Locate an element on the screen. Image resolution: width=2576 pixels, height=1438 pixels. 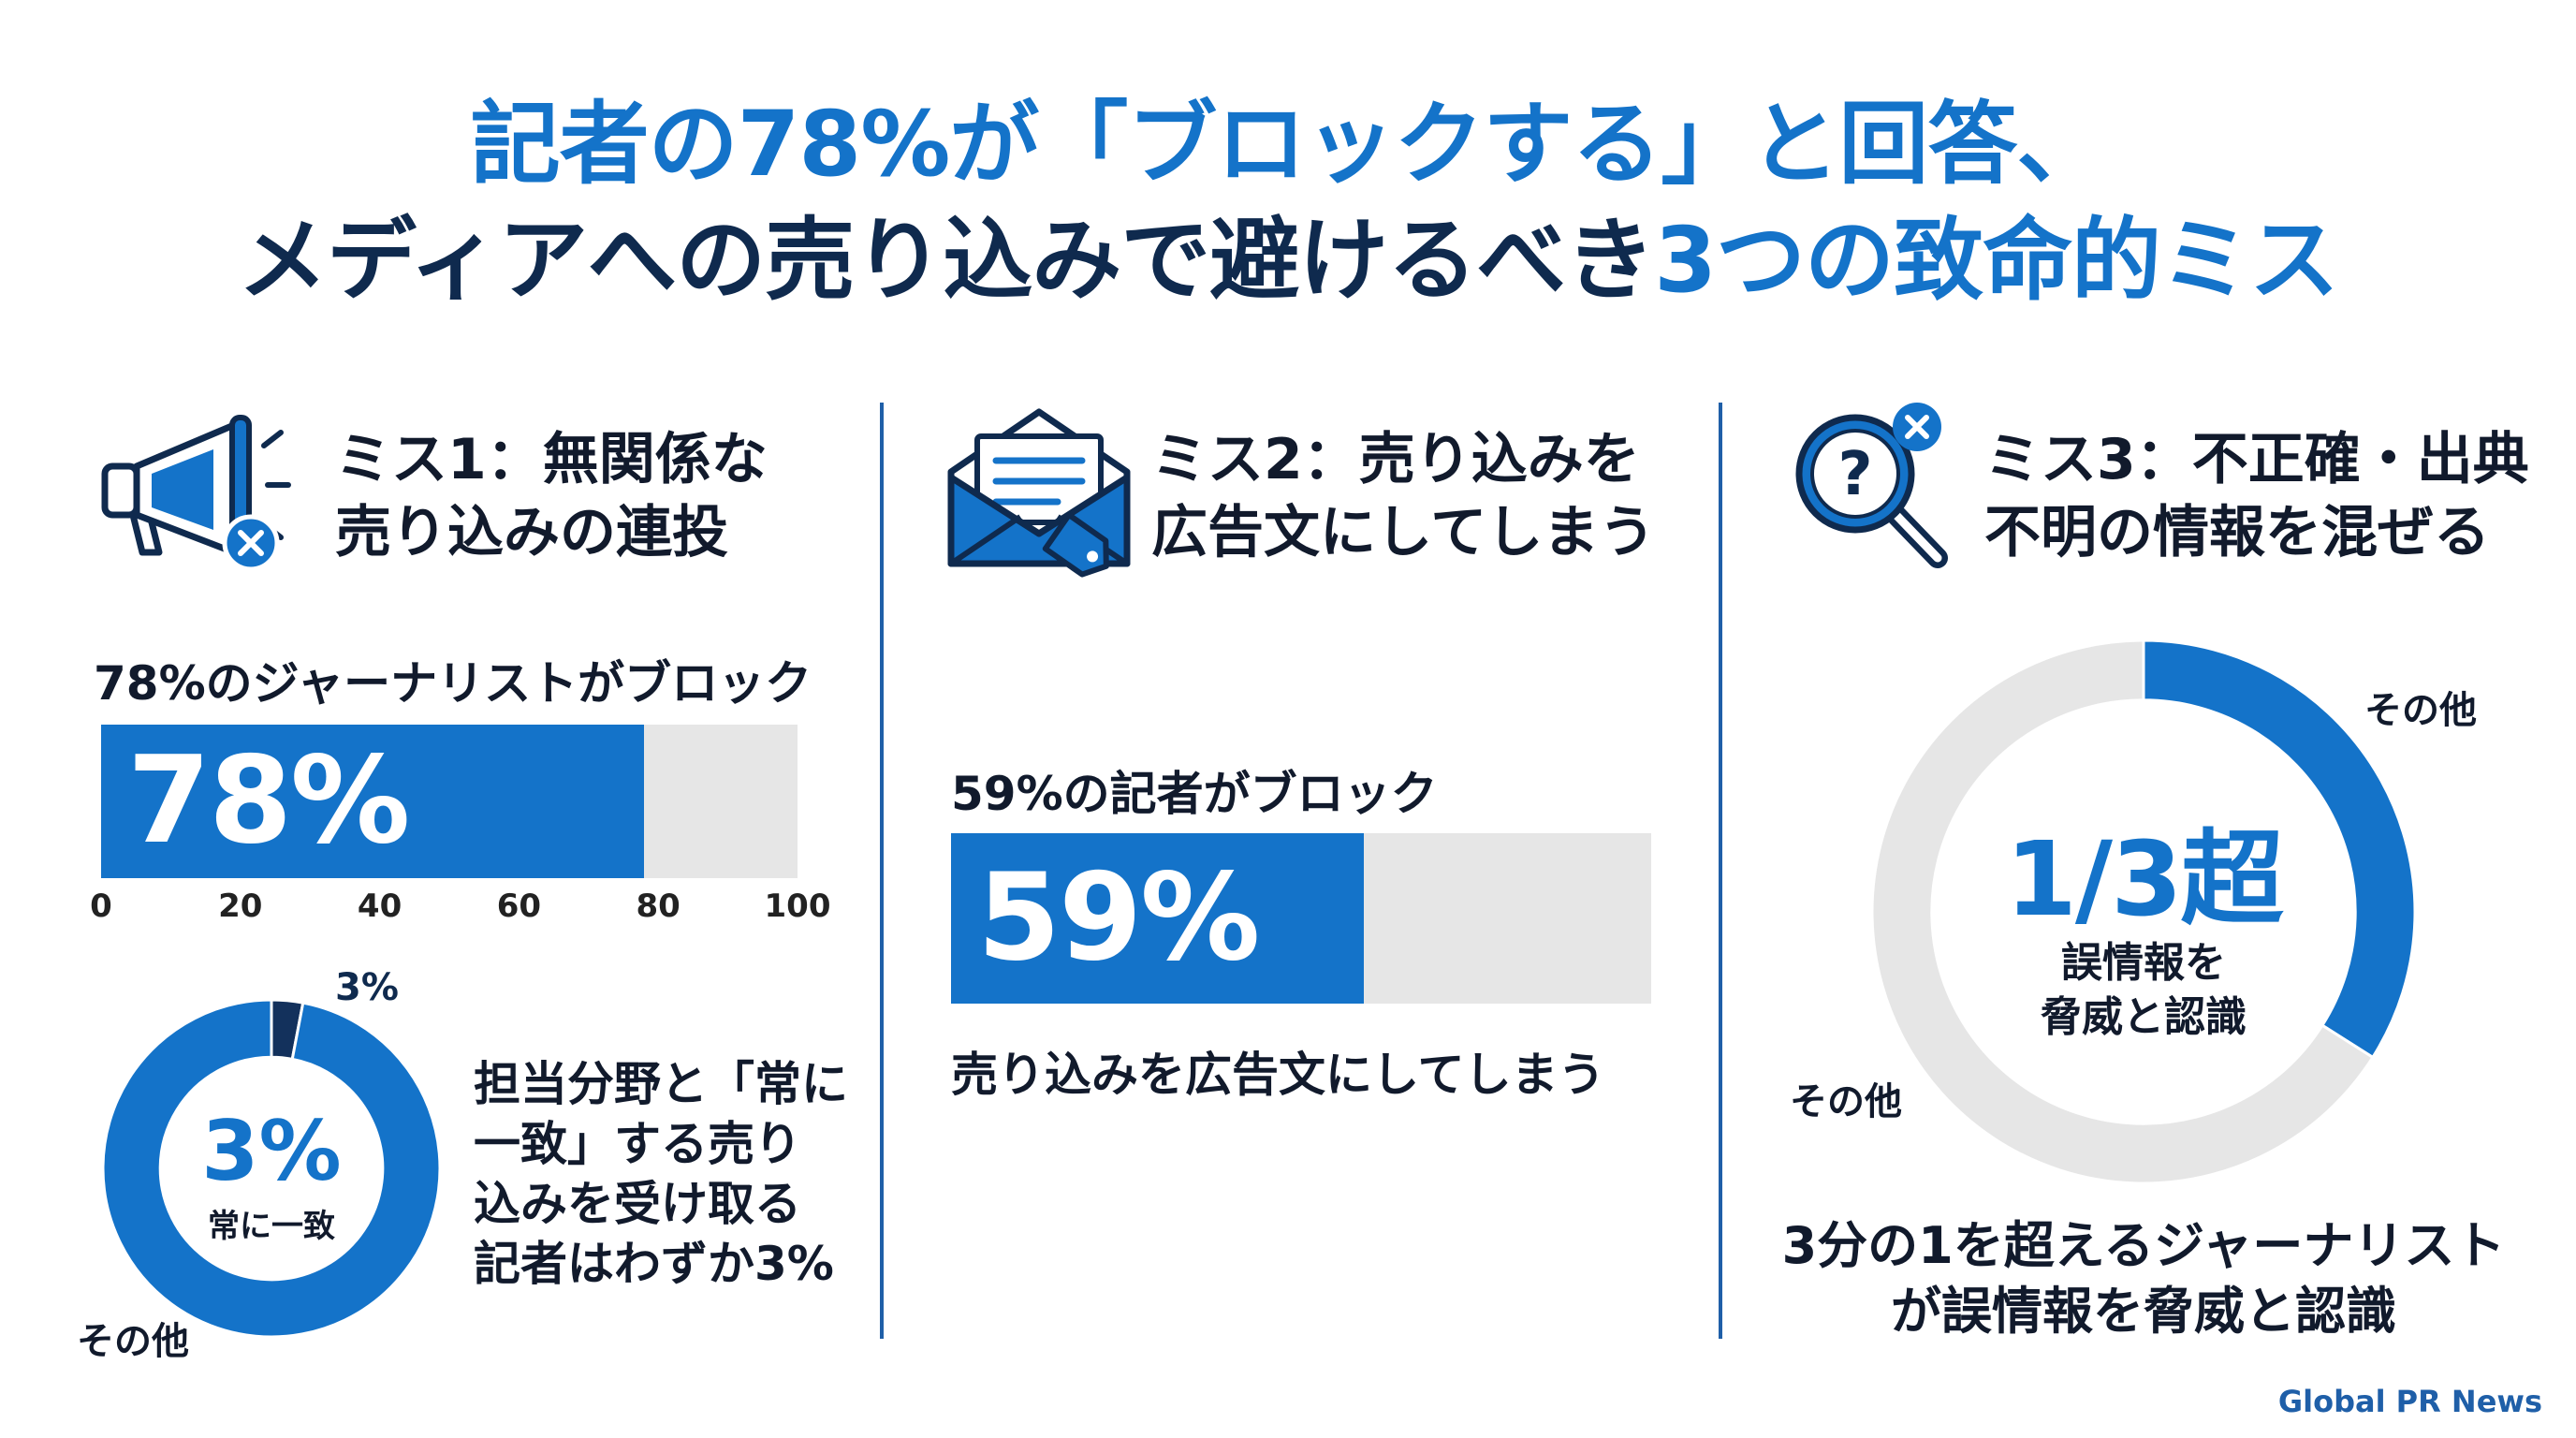
mistake2-bar-fill is located at coordinates (1158, 918).